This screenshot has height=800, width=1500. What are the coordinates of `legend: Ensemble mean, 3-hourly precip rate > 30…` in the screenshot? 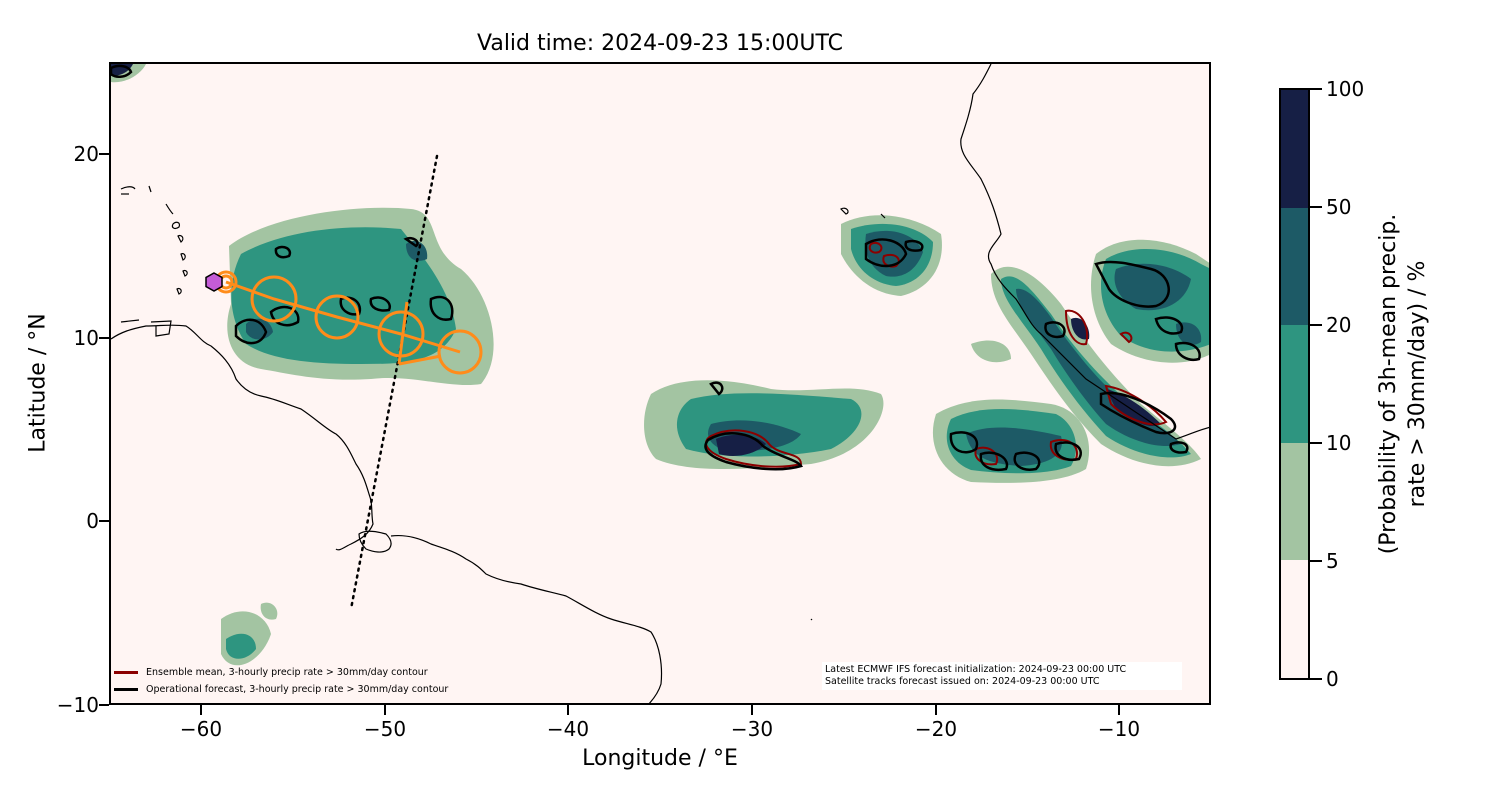 It's located at (281, 681).